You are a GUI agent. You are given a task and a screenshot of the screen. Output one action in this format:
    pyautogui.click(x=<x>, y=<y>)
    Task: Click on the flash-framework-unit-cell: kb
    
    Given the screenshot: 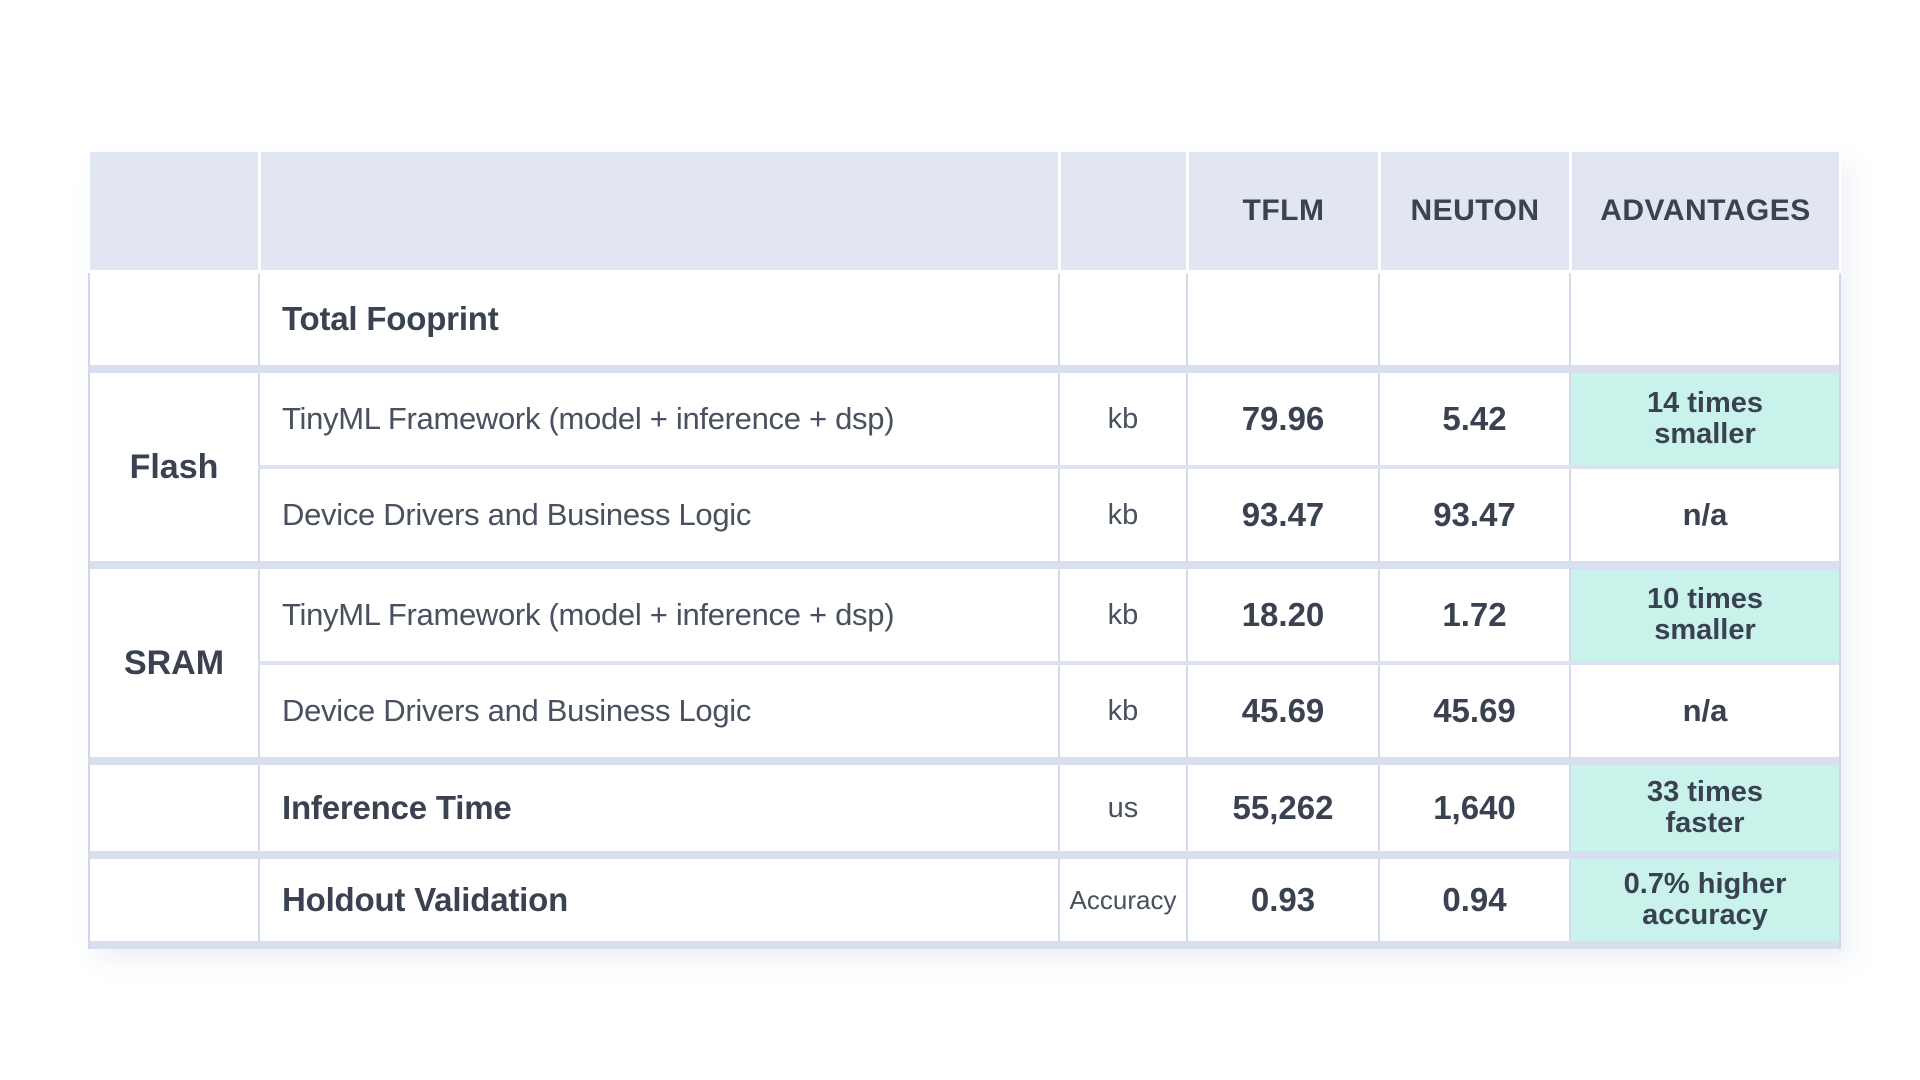 What is the action you would take?
    pyautogui.click(x=1122, y=419)
    